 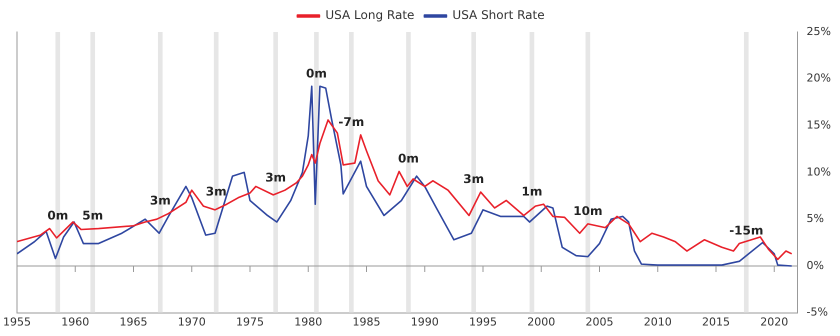 I want to click on y-tick-label: 25%, so click(x=819, y=31).